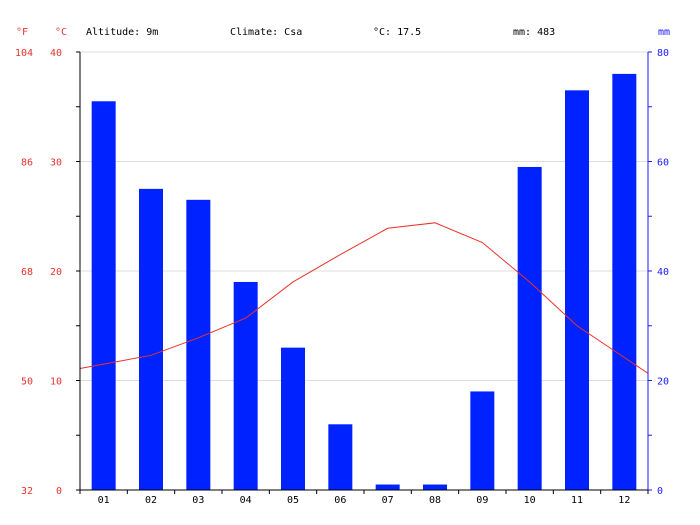 The width and height of the screenshot is (700, 525). Describe the element at coordinates (530, 500) in the screenshot. I see `month-tick-label: 10` at that location.